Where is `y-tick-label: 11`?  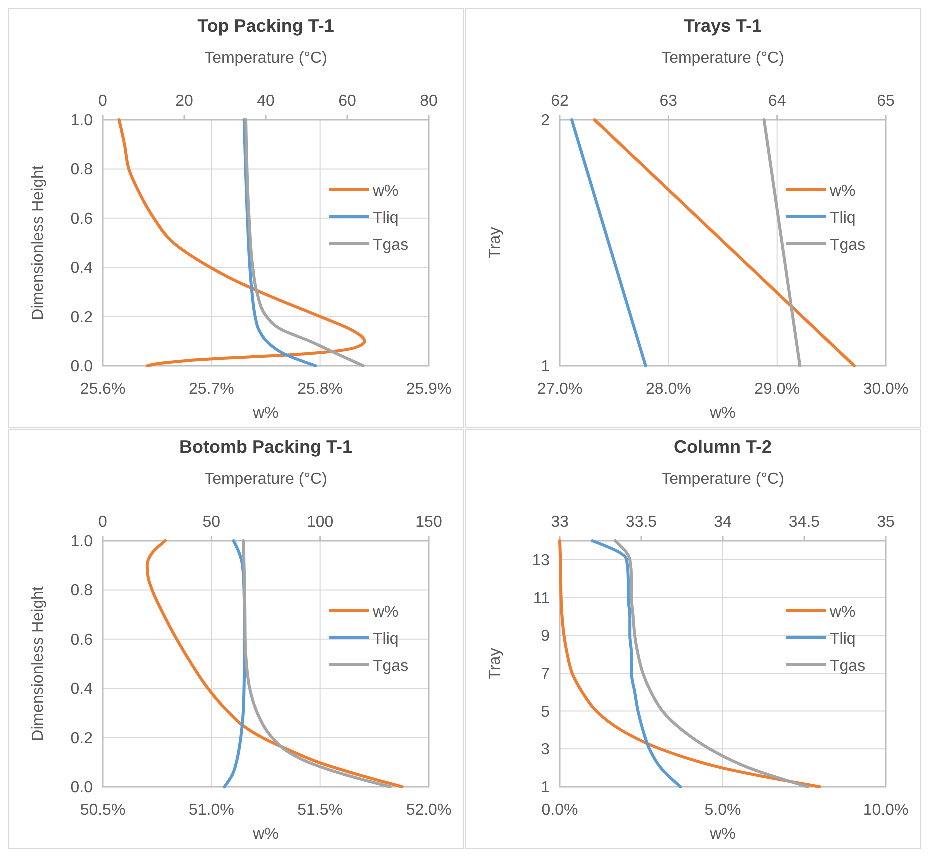 y-tick-label: 11 is located at coordinates (541, 599).